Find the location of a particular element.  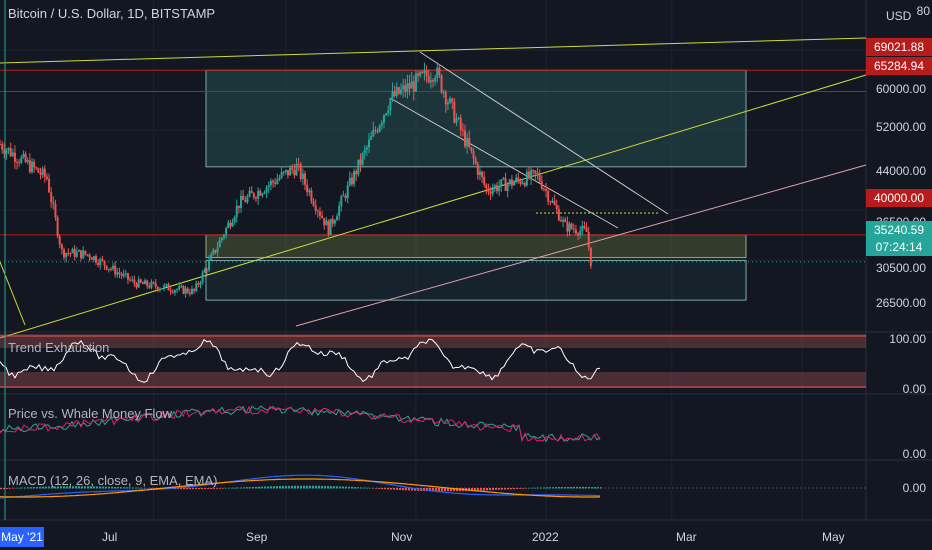

indicator-label-trend-exhaustion: Trend Exhaustion is located at coordinates (59, 347).